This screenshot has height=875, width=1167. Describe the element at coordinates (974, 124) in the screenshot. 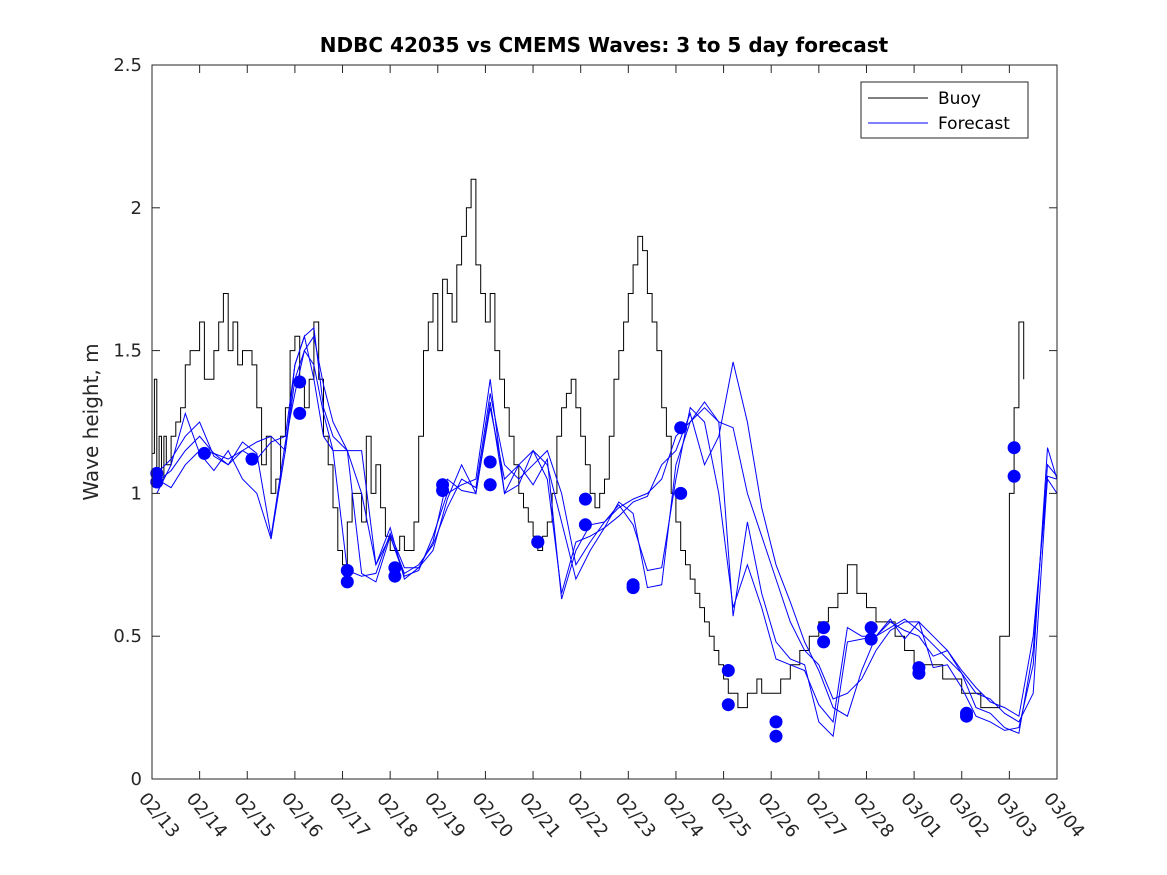

I see `legend-label-forecast: Forecast` at that location.